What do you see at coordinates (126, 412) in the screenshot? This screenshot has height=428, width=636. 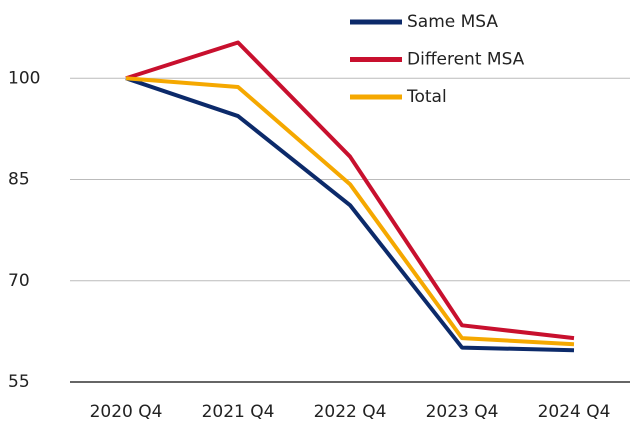 I see `x-tick-label: 2020 Q4` at bounding box center [126, 412].